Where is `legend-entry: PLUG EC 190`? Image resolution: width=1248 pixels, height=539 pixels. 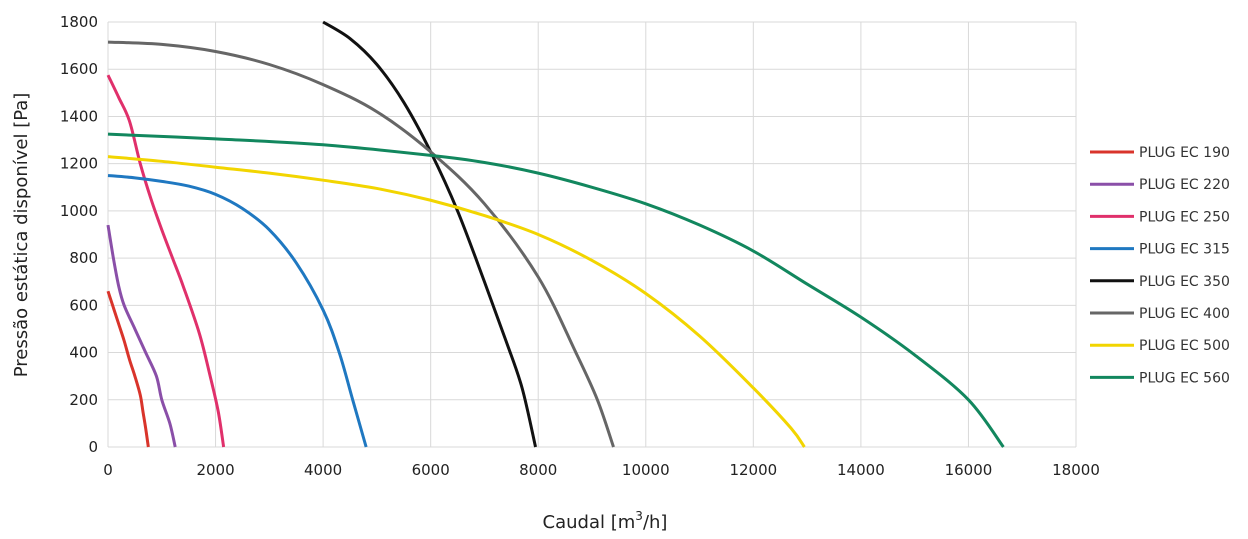
legend-entry: PLUG EC 190 is located at coordinates (1184, 153).